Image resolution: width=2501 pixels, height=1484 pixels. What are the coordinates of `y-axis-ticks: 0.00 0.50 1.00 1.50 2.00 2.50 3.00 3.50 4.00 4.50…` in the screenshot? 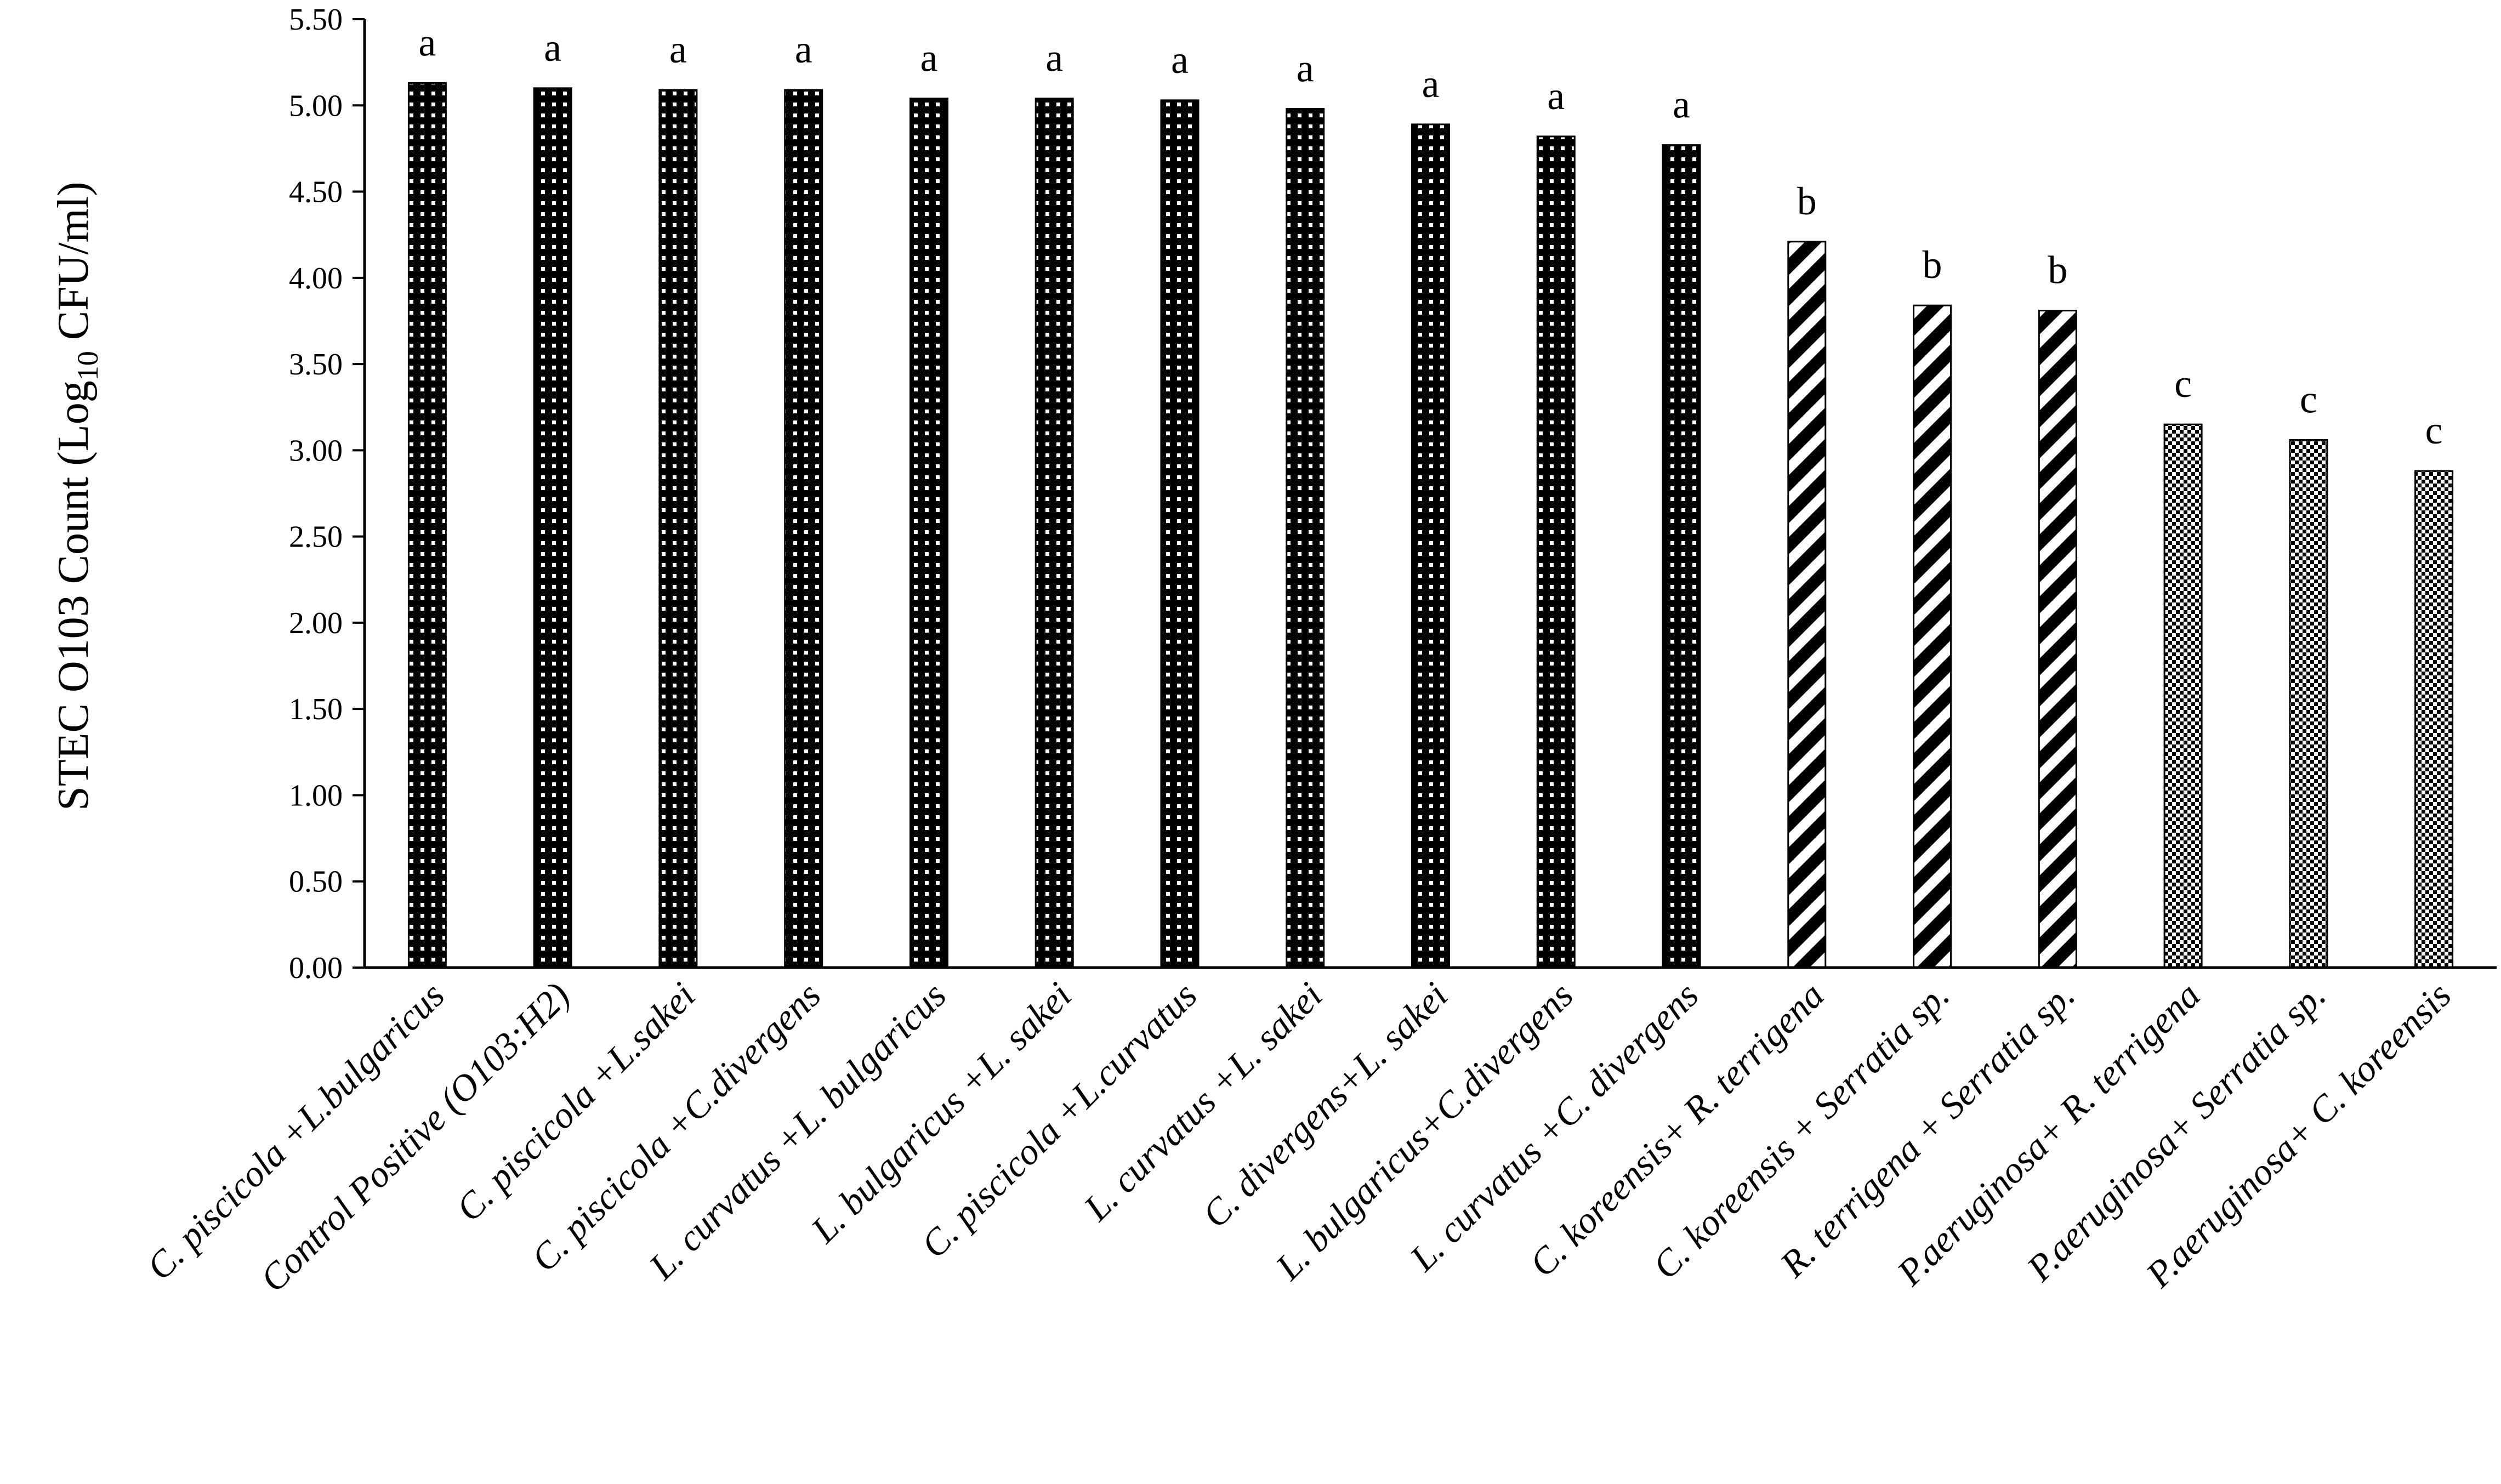 It's located at (327, 494).